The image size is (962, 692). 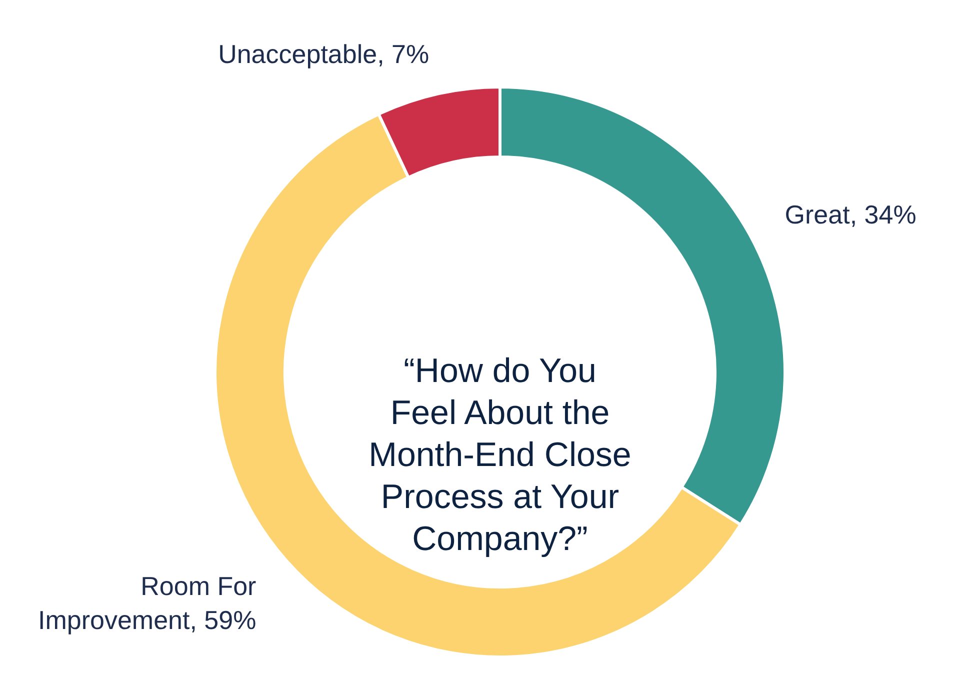 What do you see at coordinates (324, 53) in the screenshot?
I see `slice-label: Unacceptable, 7%` at bounding box center [324, 53].